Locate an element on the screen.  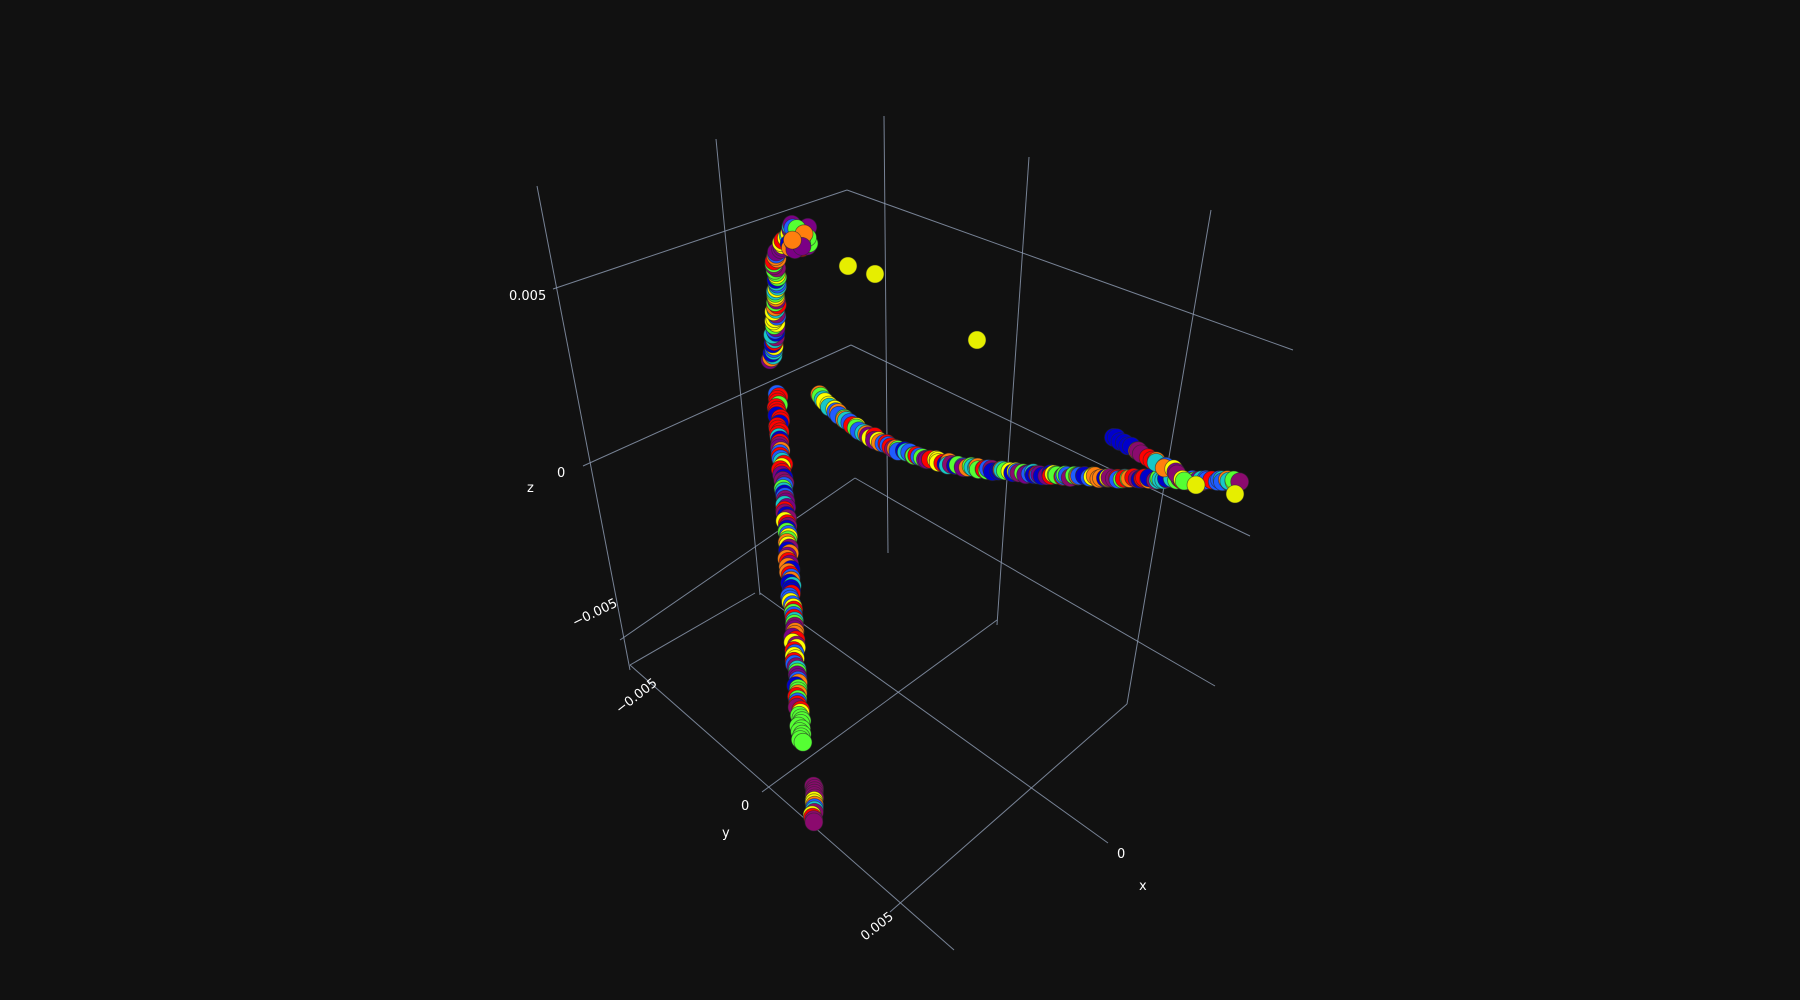
z-tick-label: −0.005 is located at coordinates (595, 613).